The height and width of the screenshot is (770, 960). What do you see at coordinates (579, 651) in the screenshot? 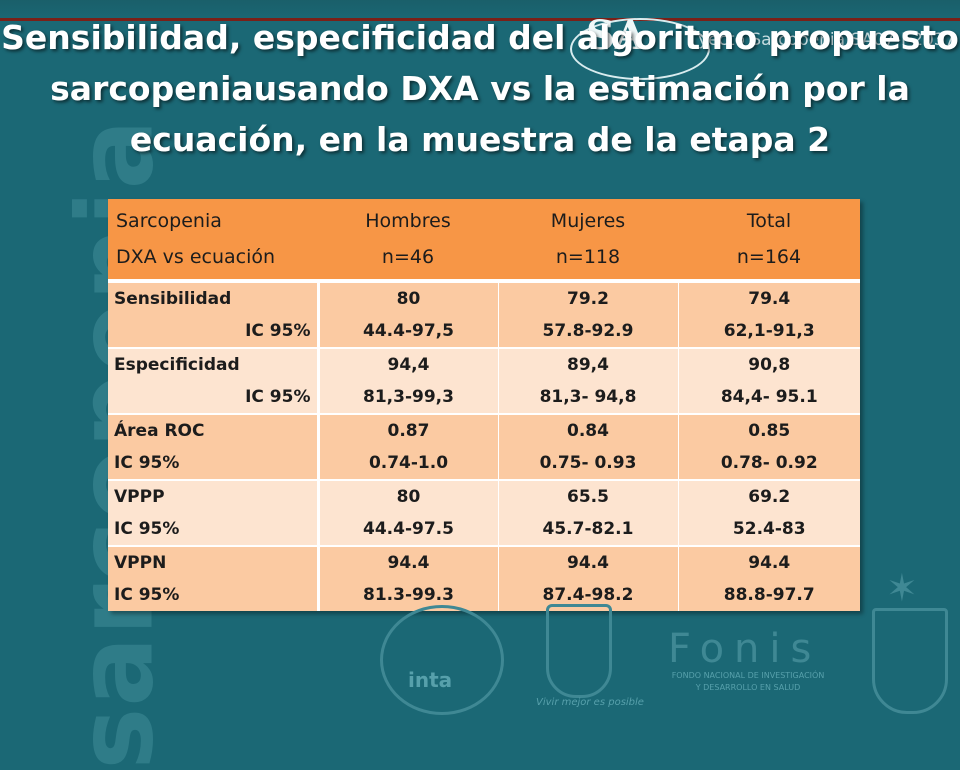
I see `university-shield-icon` at bounding box center [579, 651].